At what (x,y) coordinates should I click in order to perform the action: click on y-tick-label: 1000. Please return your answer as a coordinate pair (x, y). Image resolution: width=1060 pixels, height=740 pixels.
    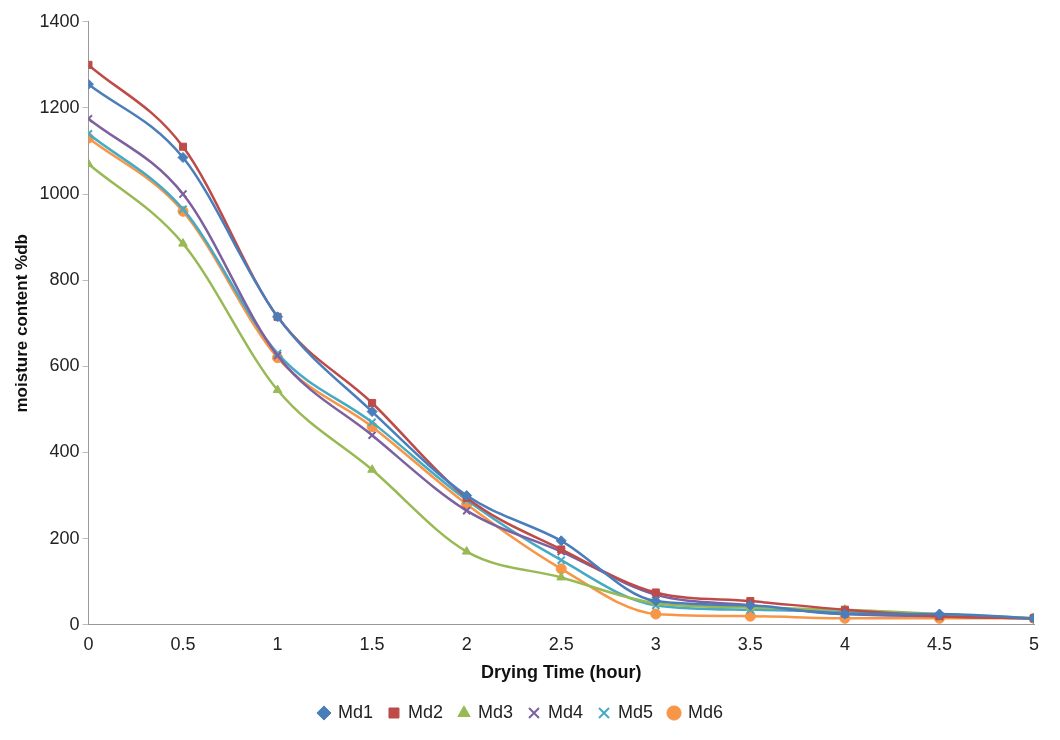
    Looking at the image, I should click on (59, 193).